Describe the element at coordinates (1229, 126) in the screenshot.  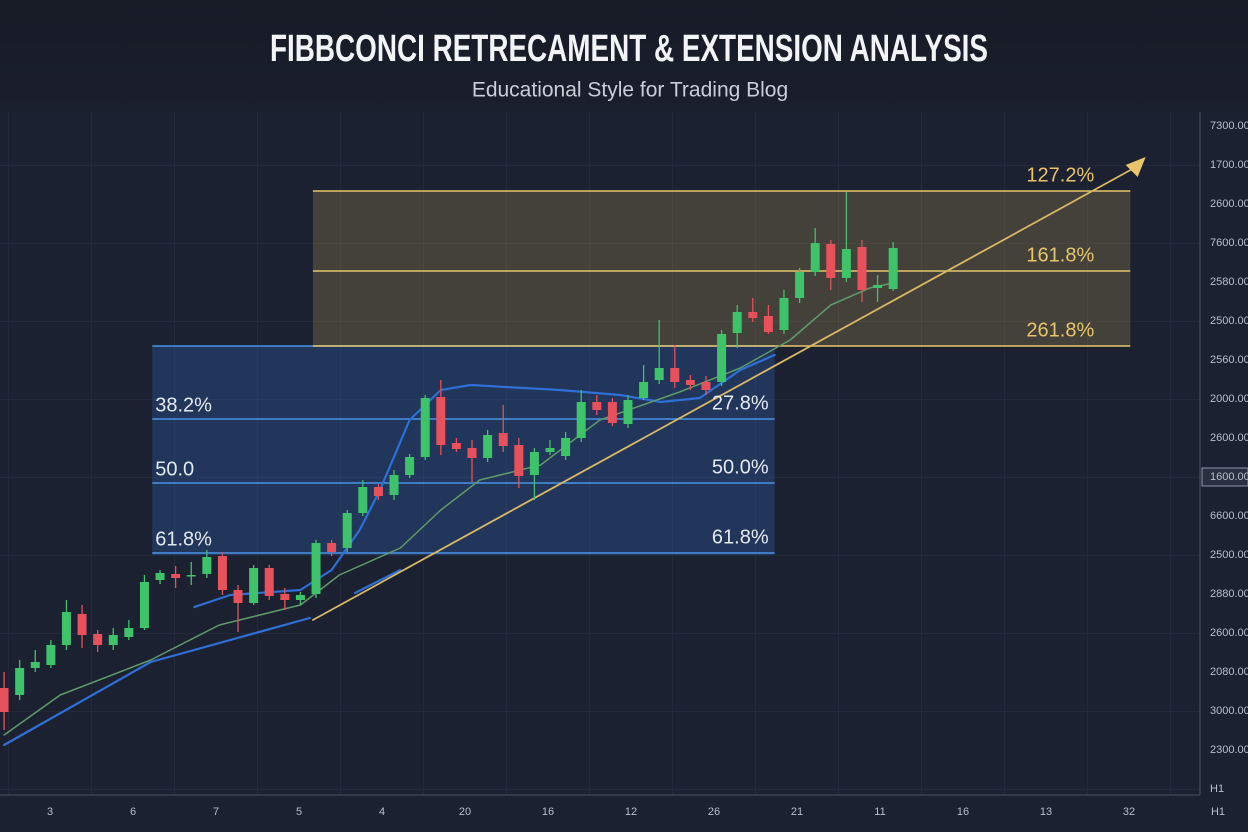
I see `y-axis-label: 7300.00` at that location.